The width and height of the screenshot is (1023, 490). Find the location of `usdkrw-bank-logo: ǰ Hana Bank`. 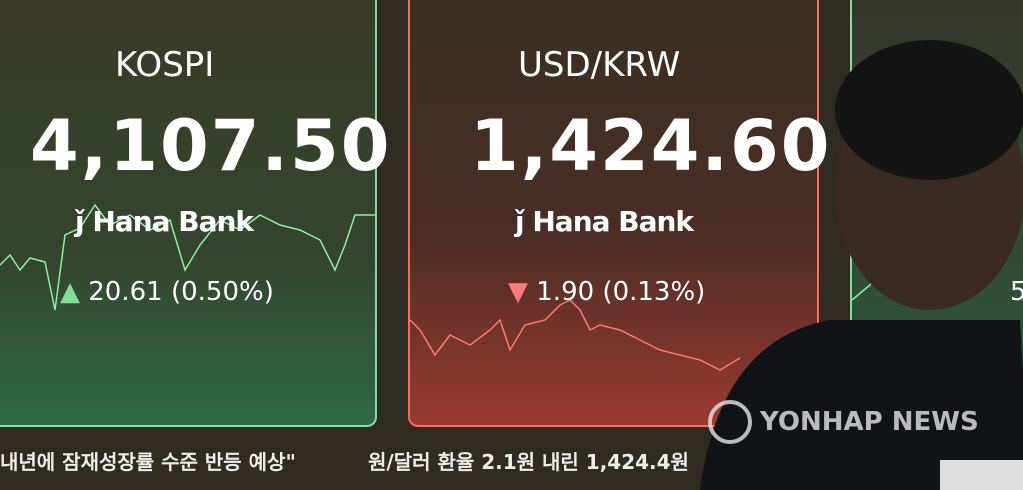

usdkrw-bank-logo: ǰ Hana Bank is located at coordinates (604, 221).